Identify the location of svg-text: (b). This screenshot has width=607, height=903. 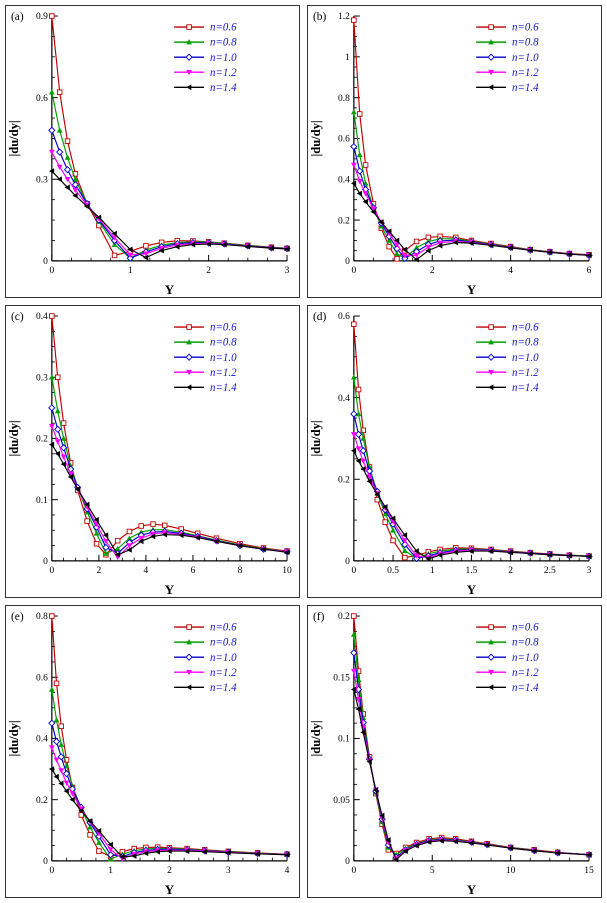
(320, 17).